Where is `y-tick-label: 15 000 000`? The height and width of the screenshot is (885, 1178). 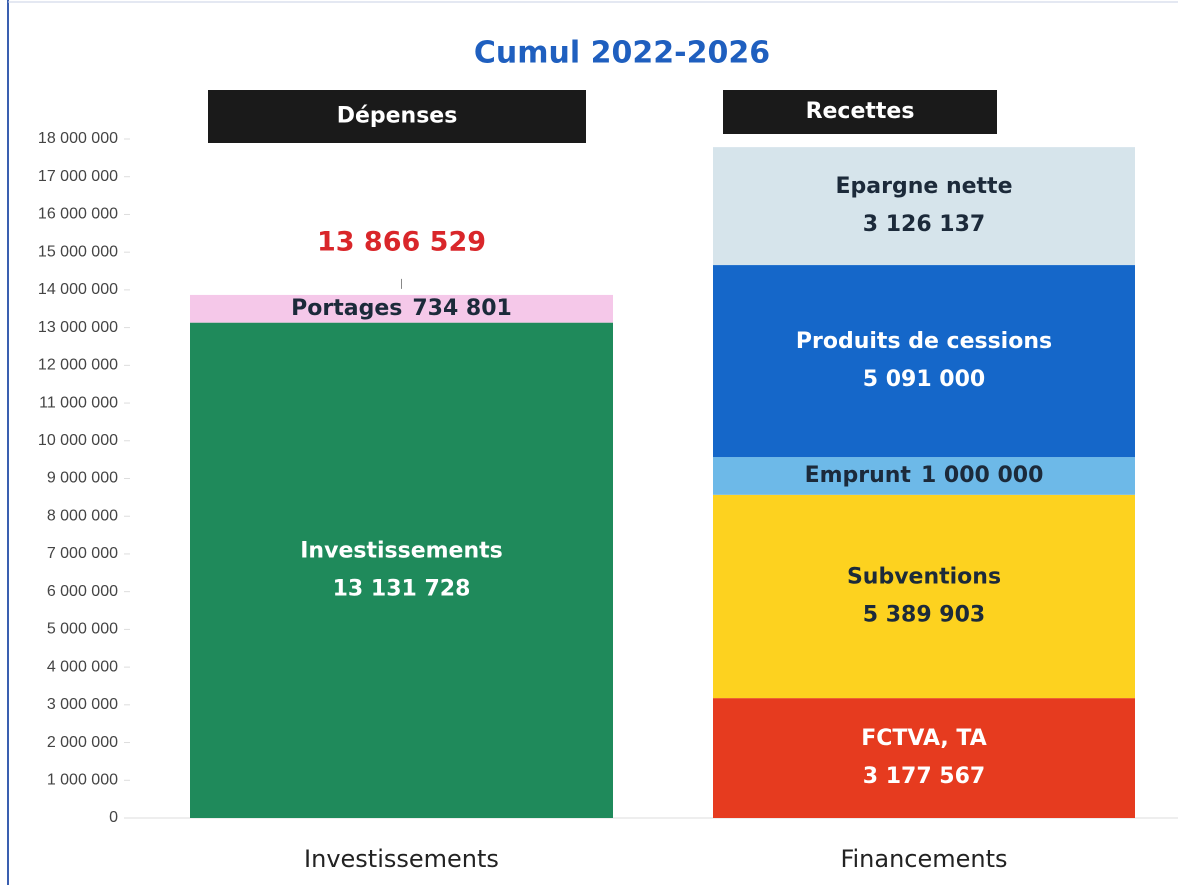
y-tick-label: 15 000 000 is located at coordinates (78, 251).